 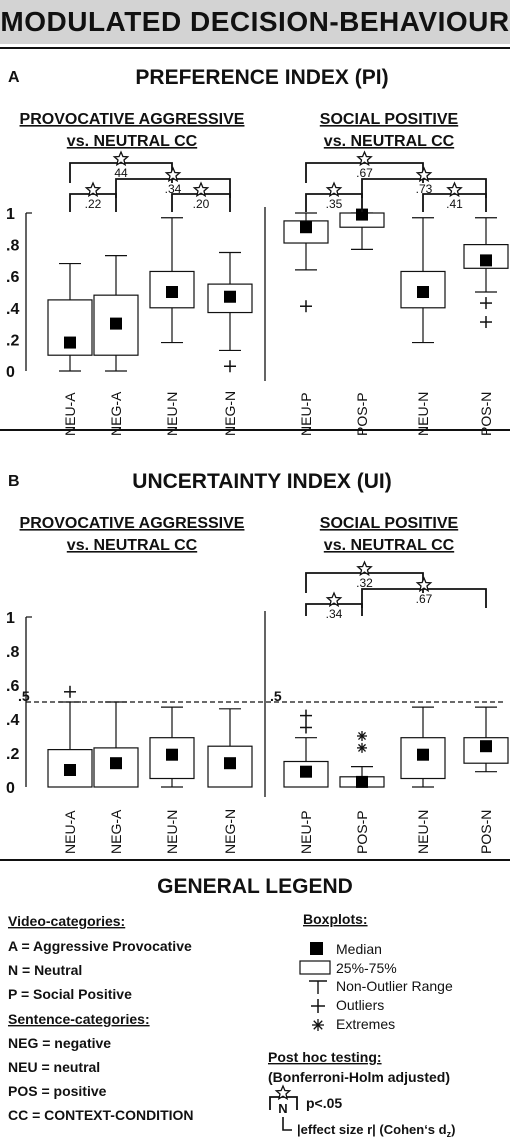 What do you see at coordinates (121, 173) in the screenshot?
I see `effect-size-label: 44` at bounding box center [121, 173].